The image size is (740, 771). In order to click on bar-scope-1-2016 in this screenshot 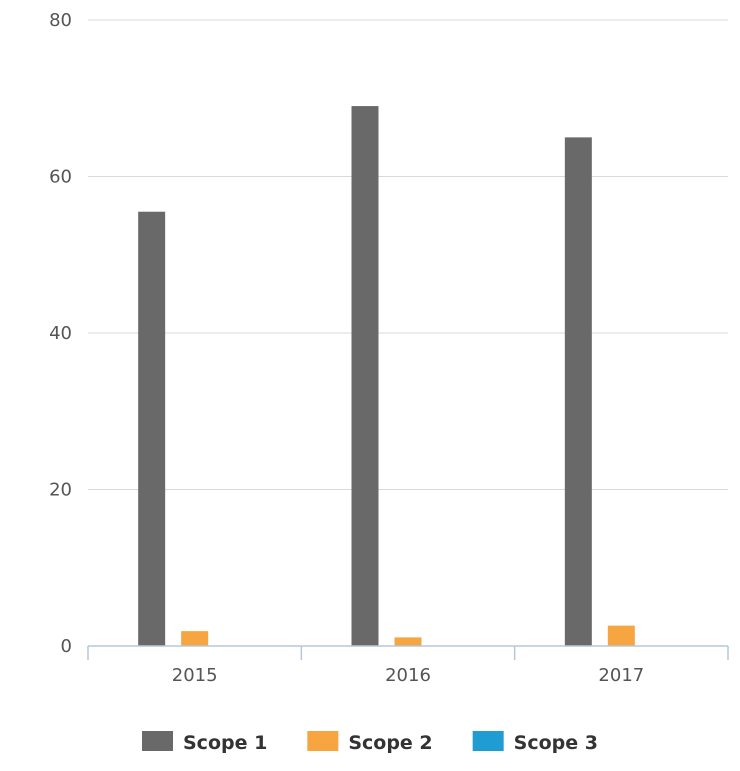, I will do `click(365, 376)`.